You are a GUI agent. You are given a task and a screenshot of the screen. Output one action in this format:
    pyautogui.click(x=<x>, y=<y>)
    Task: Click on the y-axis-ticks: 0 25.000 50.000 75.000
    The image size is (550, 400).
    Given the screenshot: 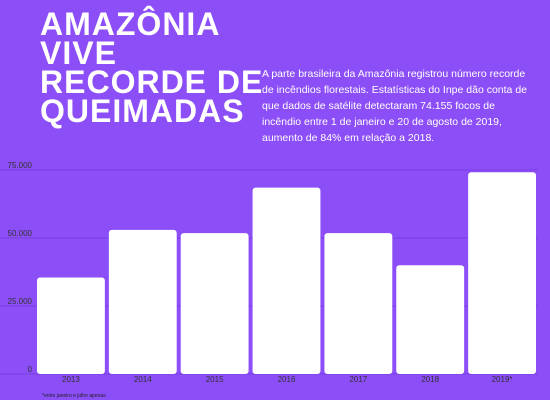 What is the action you would take?
    pyautogui.click(x=20, y=267)
    